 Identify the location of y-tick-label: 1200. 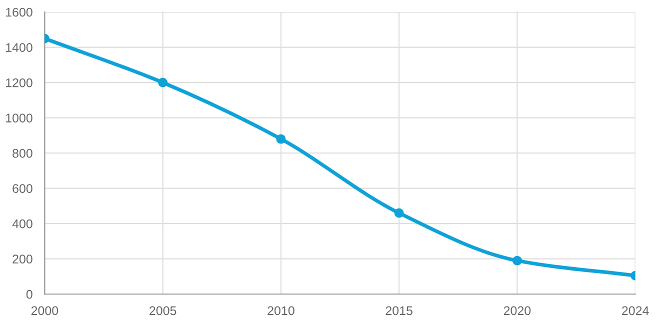
(19, 83).